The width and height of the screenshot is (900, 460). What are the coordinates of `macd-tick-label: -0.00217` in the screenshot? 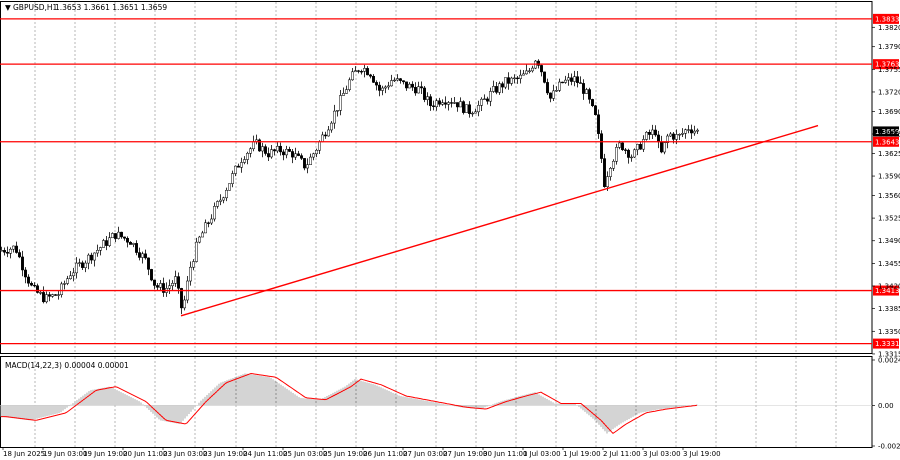 It's located at (889, 447).